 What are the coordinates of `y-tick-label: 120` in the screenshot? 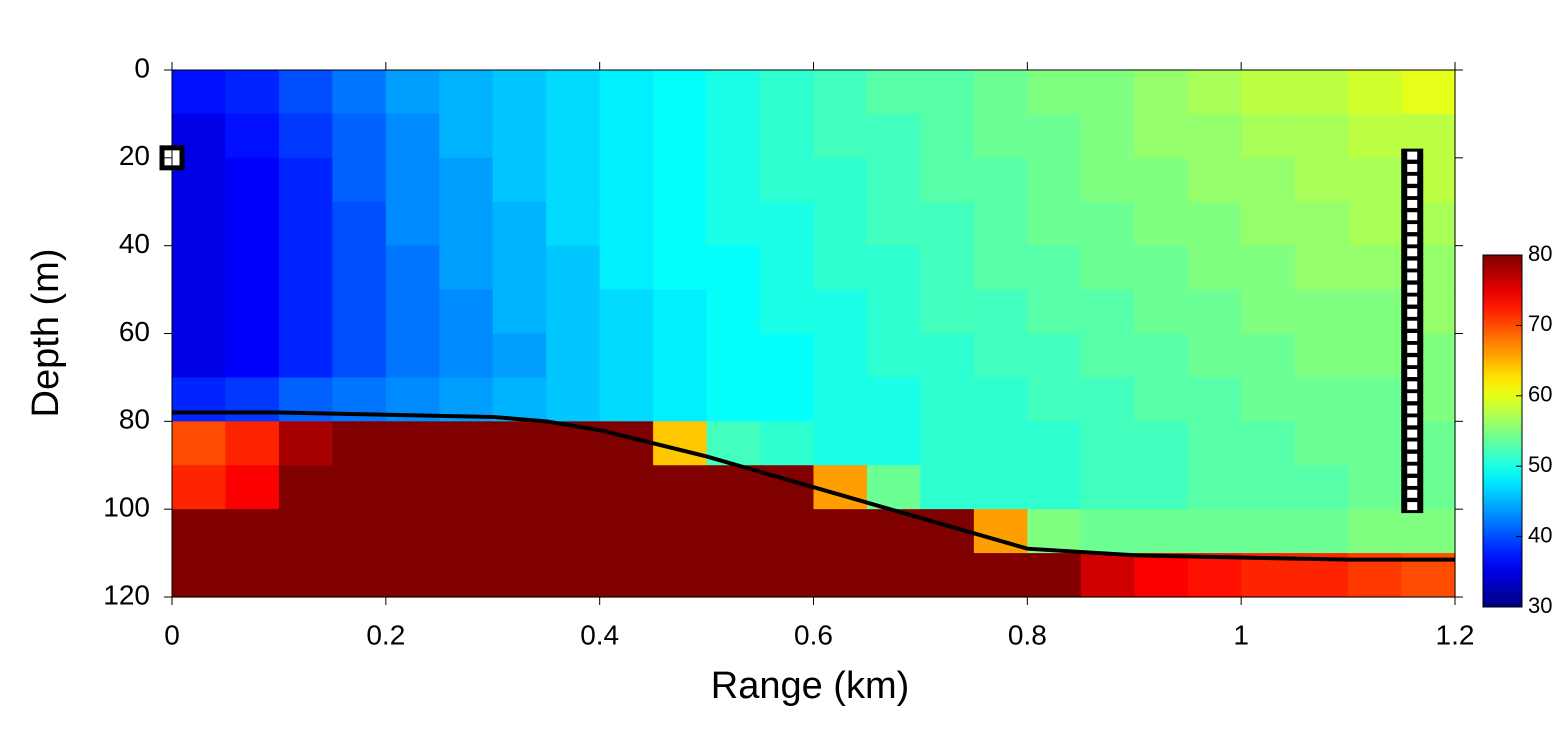 It's located at (126, 594).